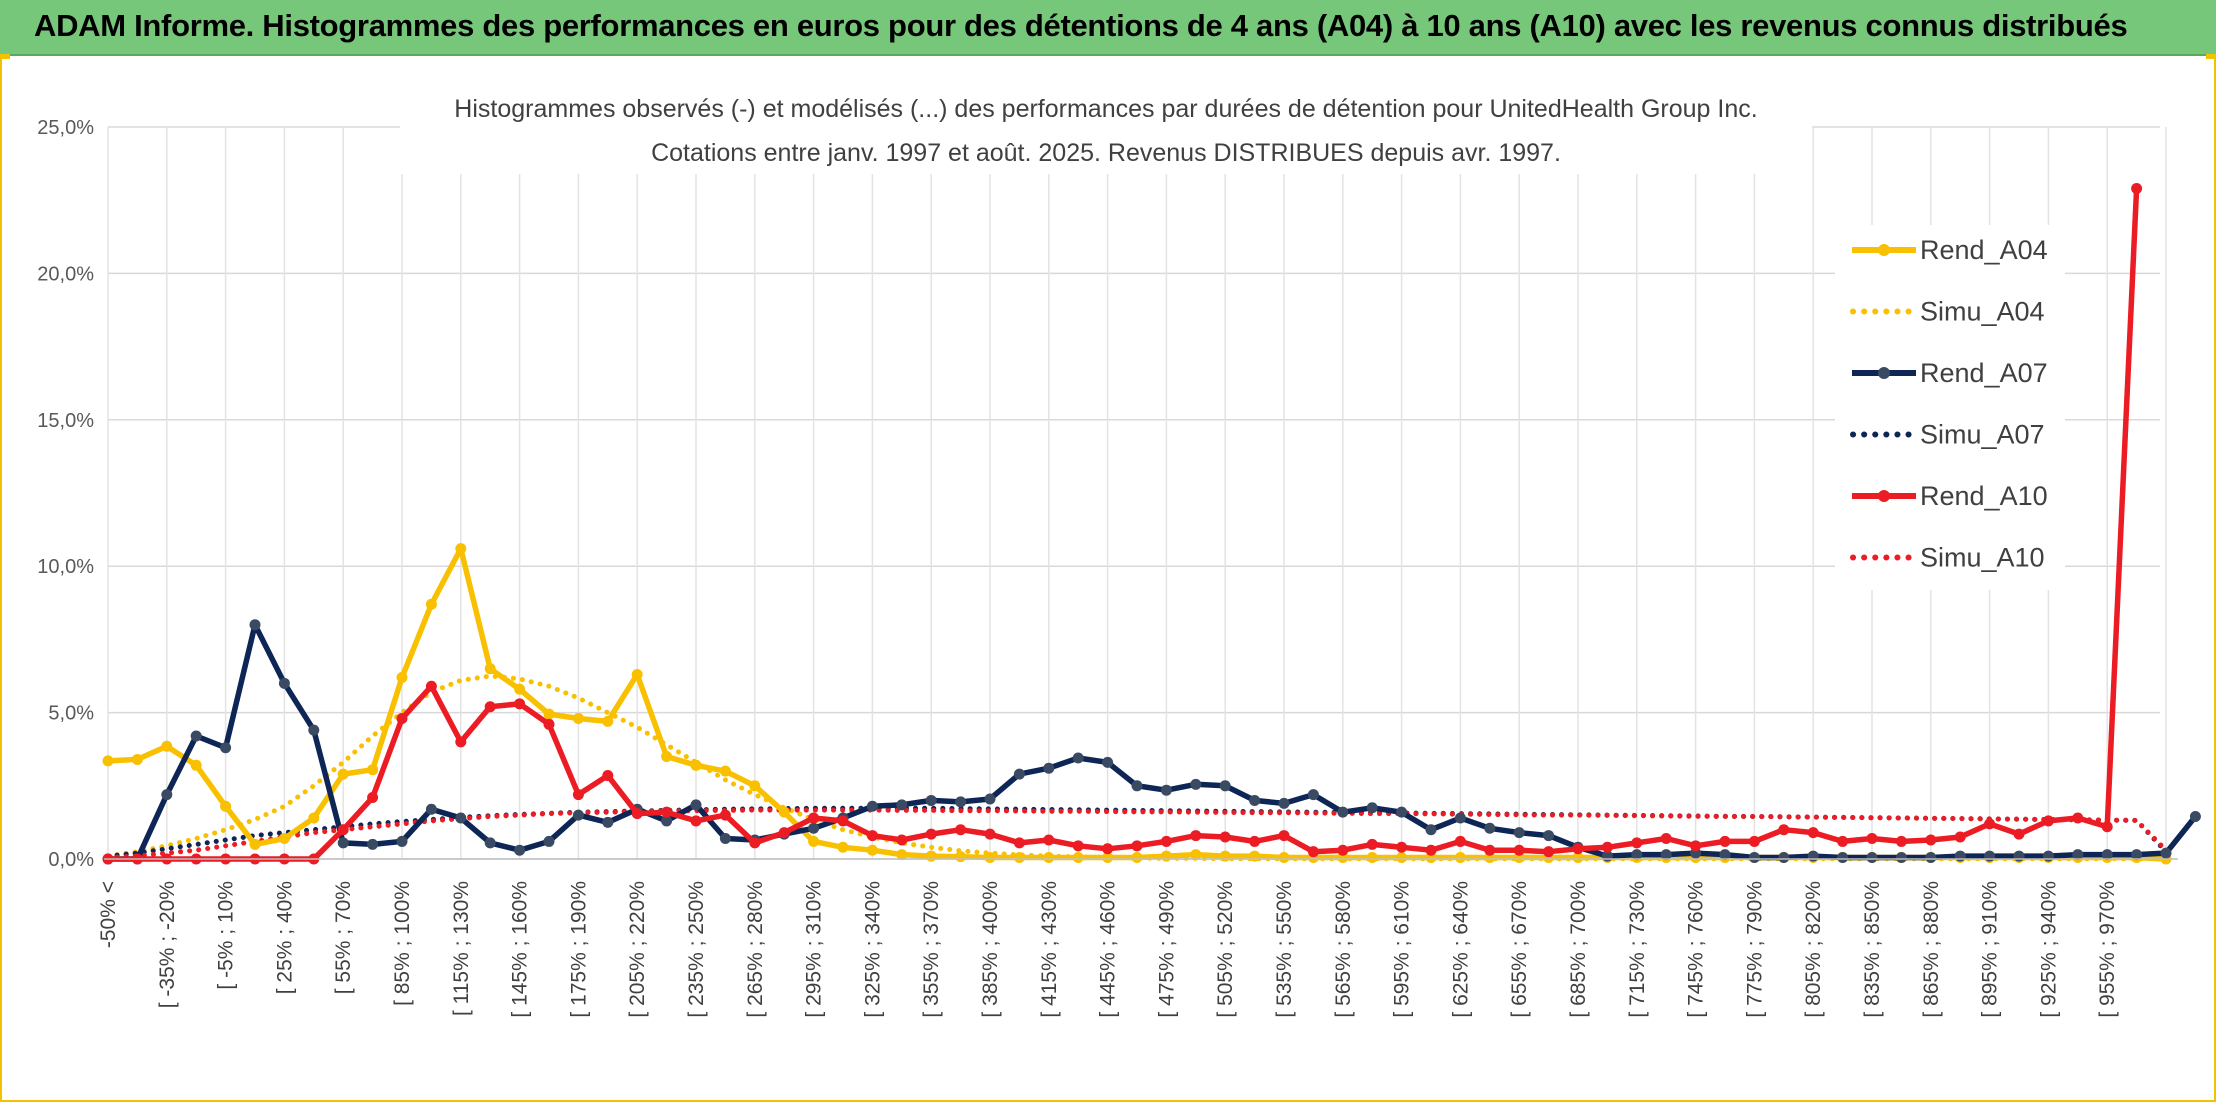  Describe the element at coordinates (1519, 949) in the screenshot. I see `x-tick-label: [ 655% ; 670%` at that location.